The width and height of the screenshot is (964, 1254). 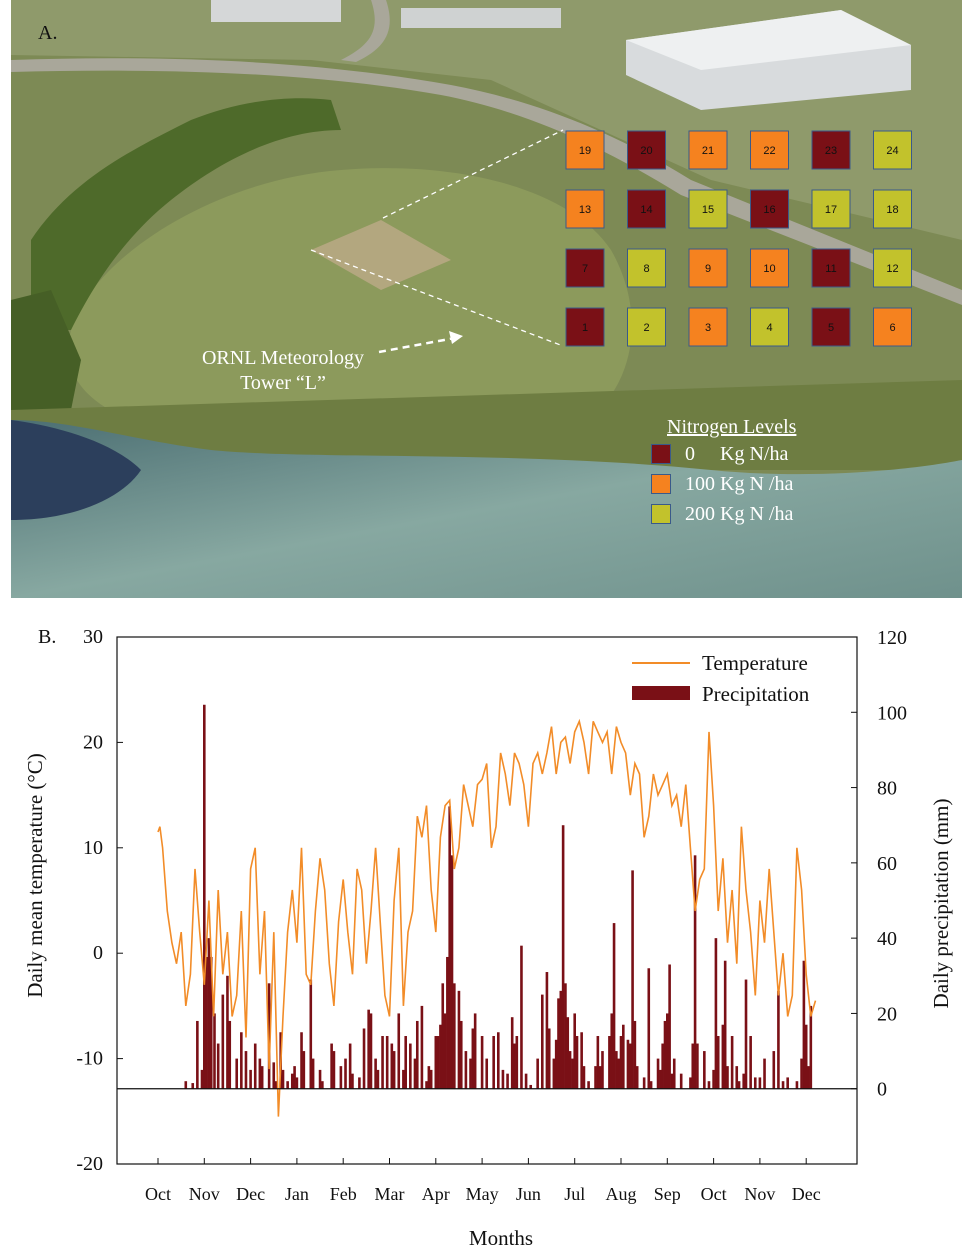 What do you see at coordinates (585, 210) in the screenshot?
I see `plot-label: 13` at bounding box center [585, 210].